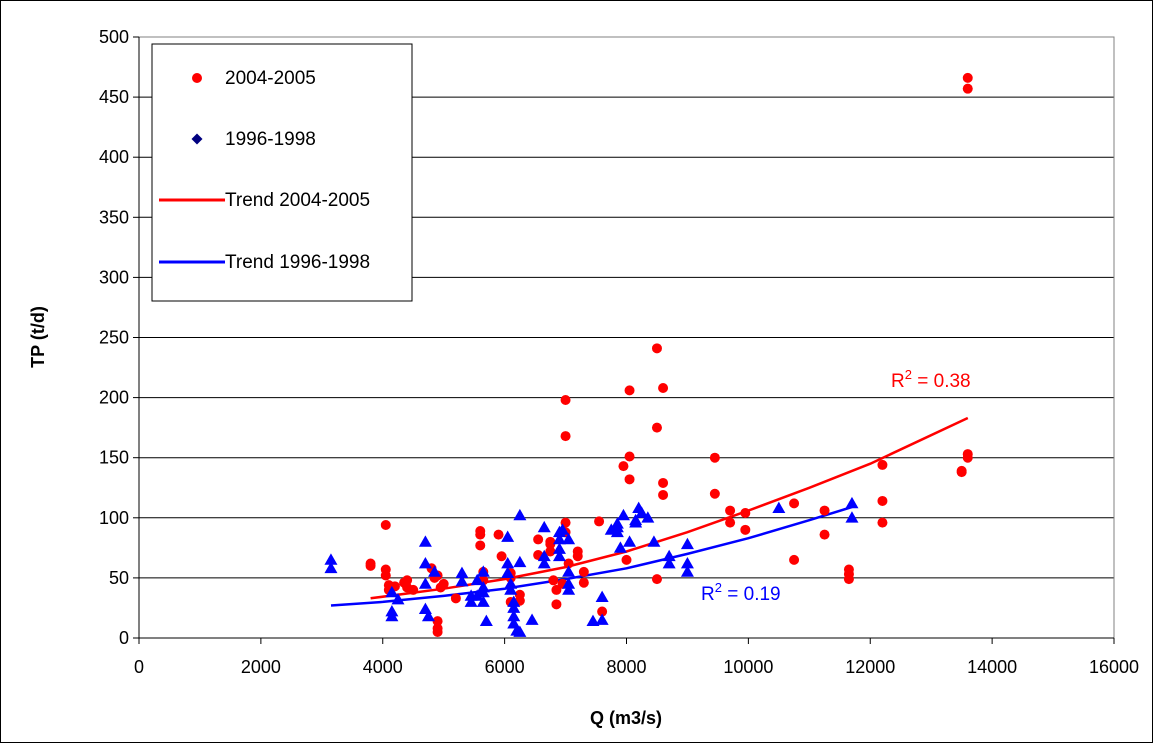  What do you see at coordinates (383, 667) in the screenshot?
I see `x-tick-label: 4000` at bounding box center [383, 667].